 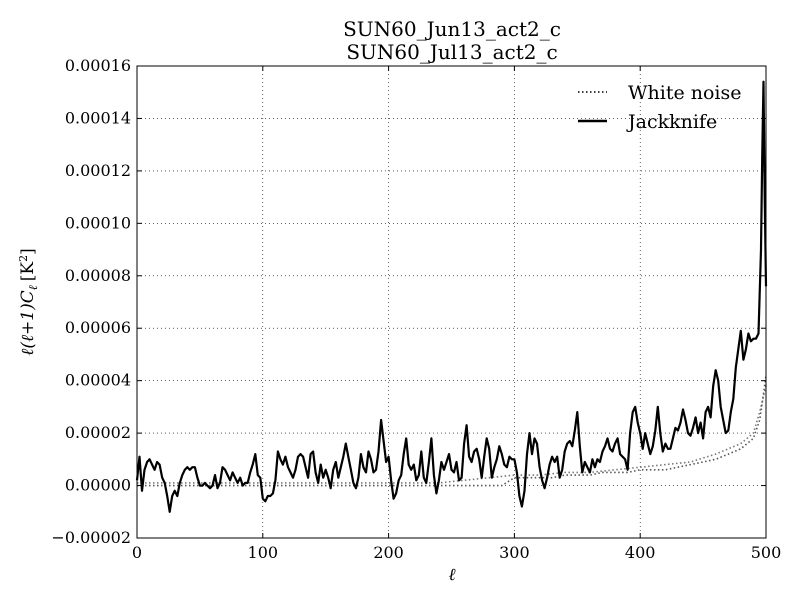 What do you see at coordinates (388, 552) in the screenshot?
I see `x-tick-label: 200` at bounding box center [388, 552].